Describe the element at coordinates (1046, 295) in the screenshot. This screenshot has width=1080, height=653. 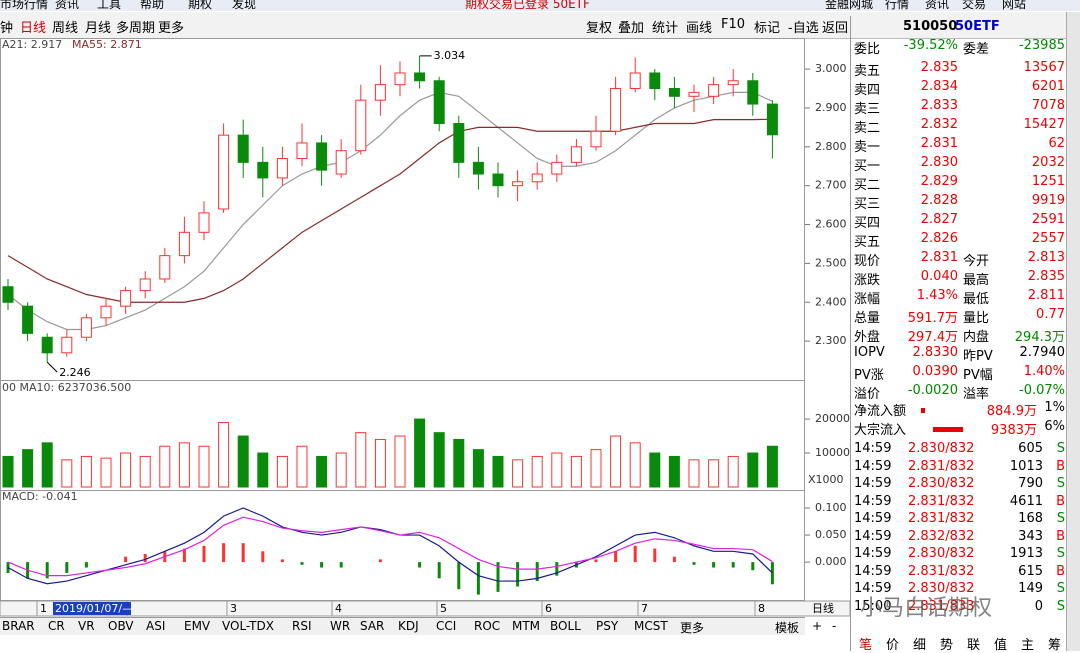
I see `value: 2.811` at that location.